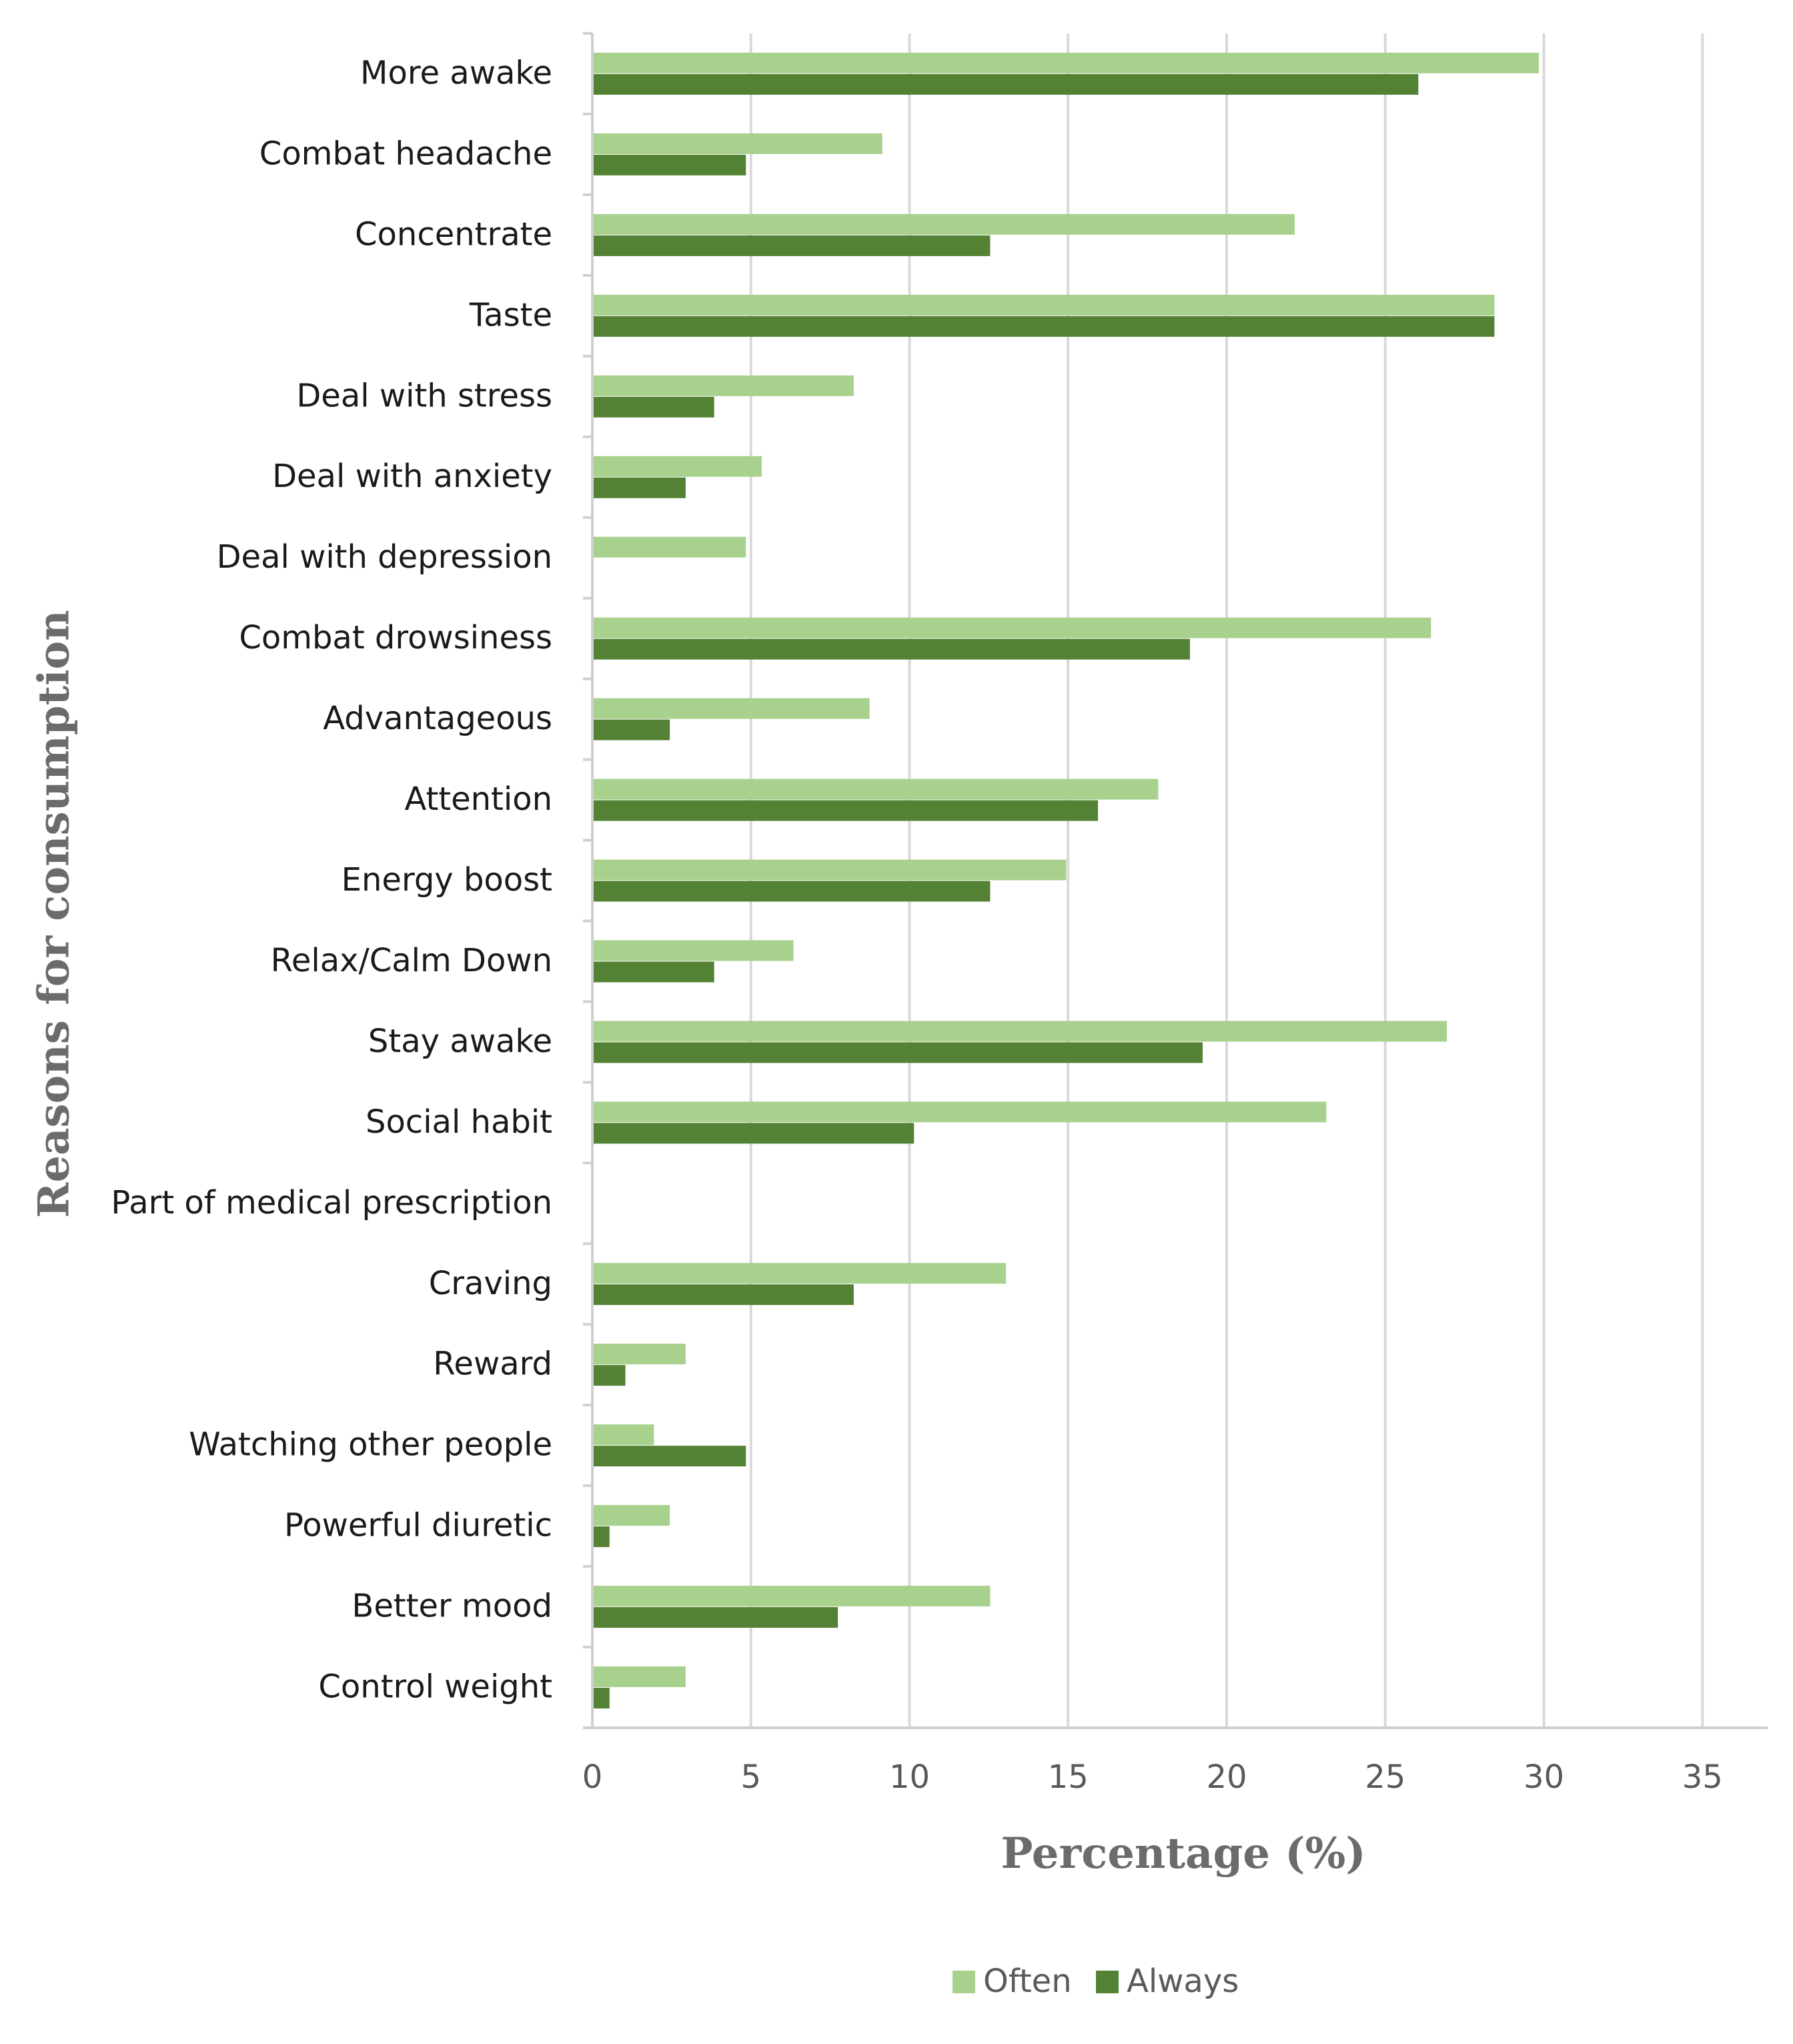  What do you see at coordinates (1107, 1982) in the screenshot?
I see `legend-swatch-always` at bounding box center [1107, 1982].